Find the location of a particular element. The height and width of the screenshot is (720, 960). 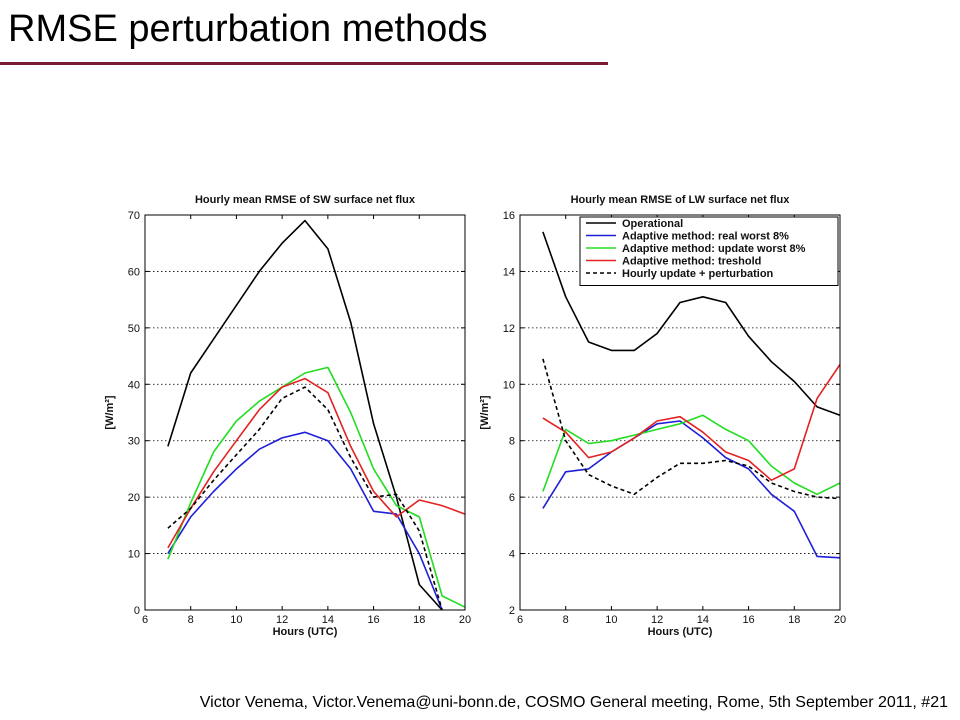

sw-y-axis-label: [W/m²] is located at coordinates (110, 412).